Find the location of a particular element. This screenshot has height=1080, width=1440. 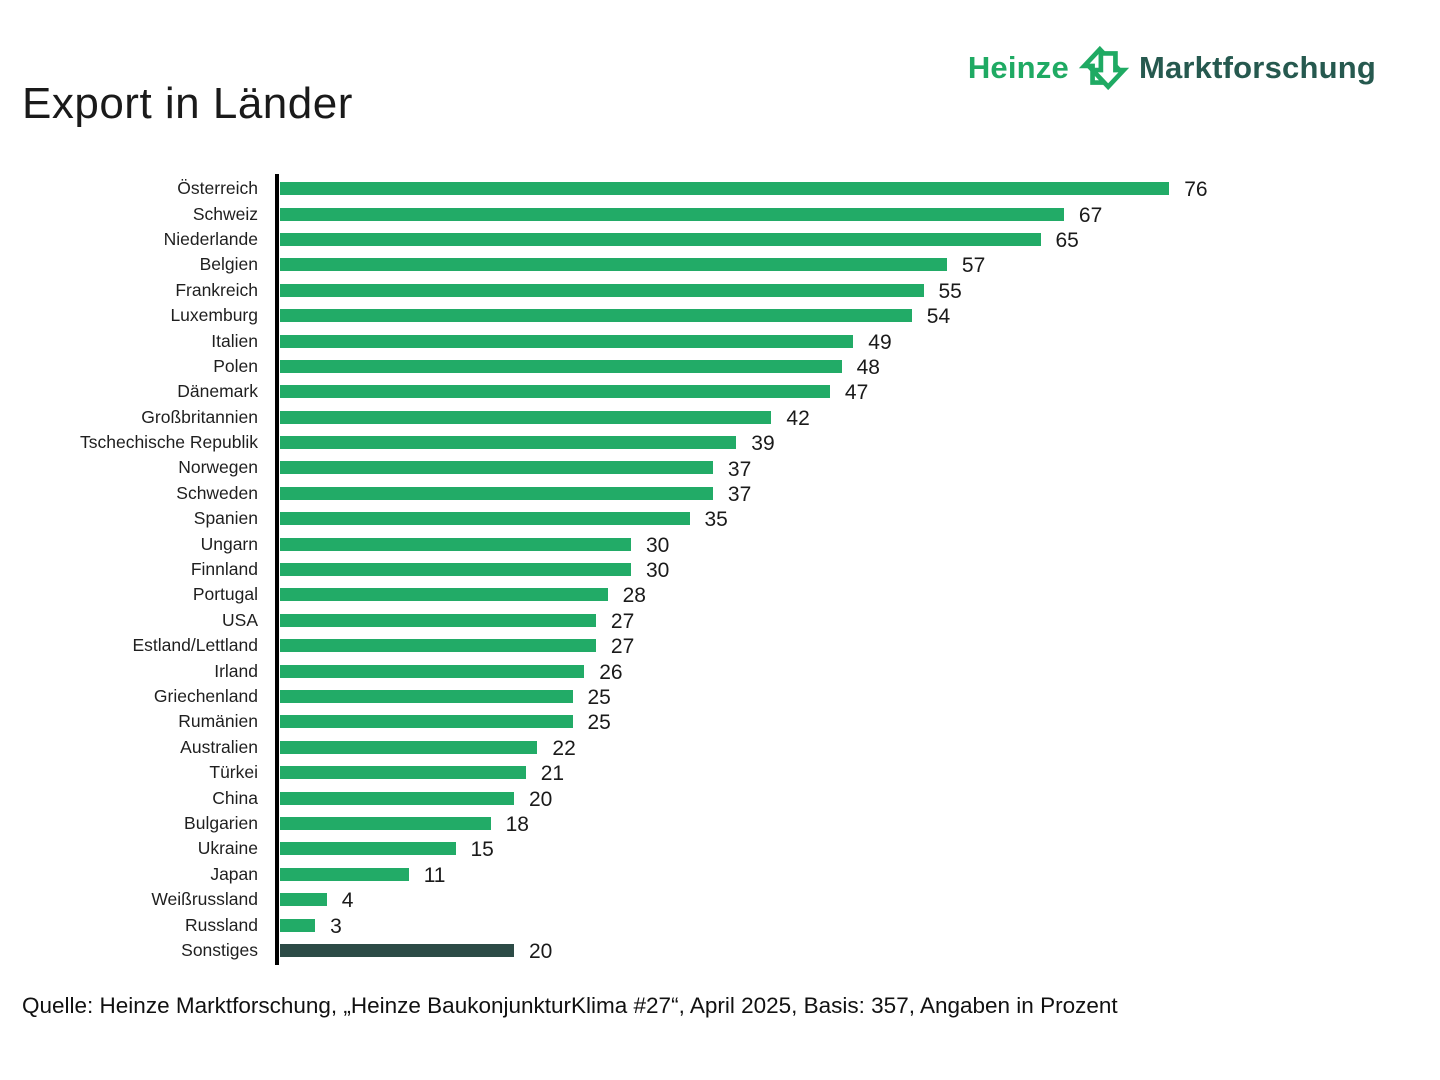

value-label: 48 is located at coordinates (868, 367).